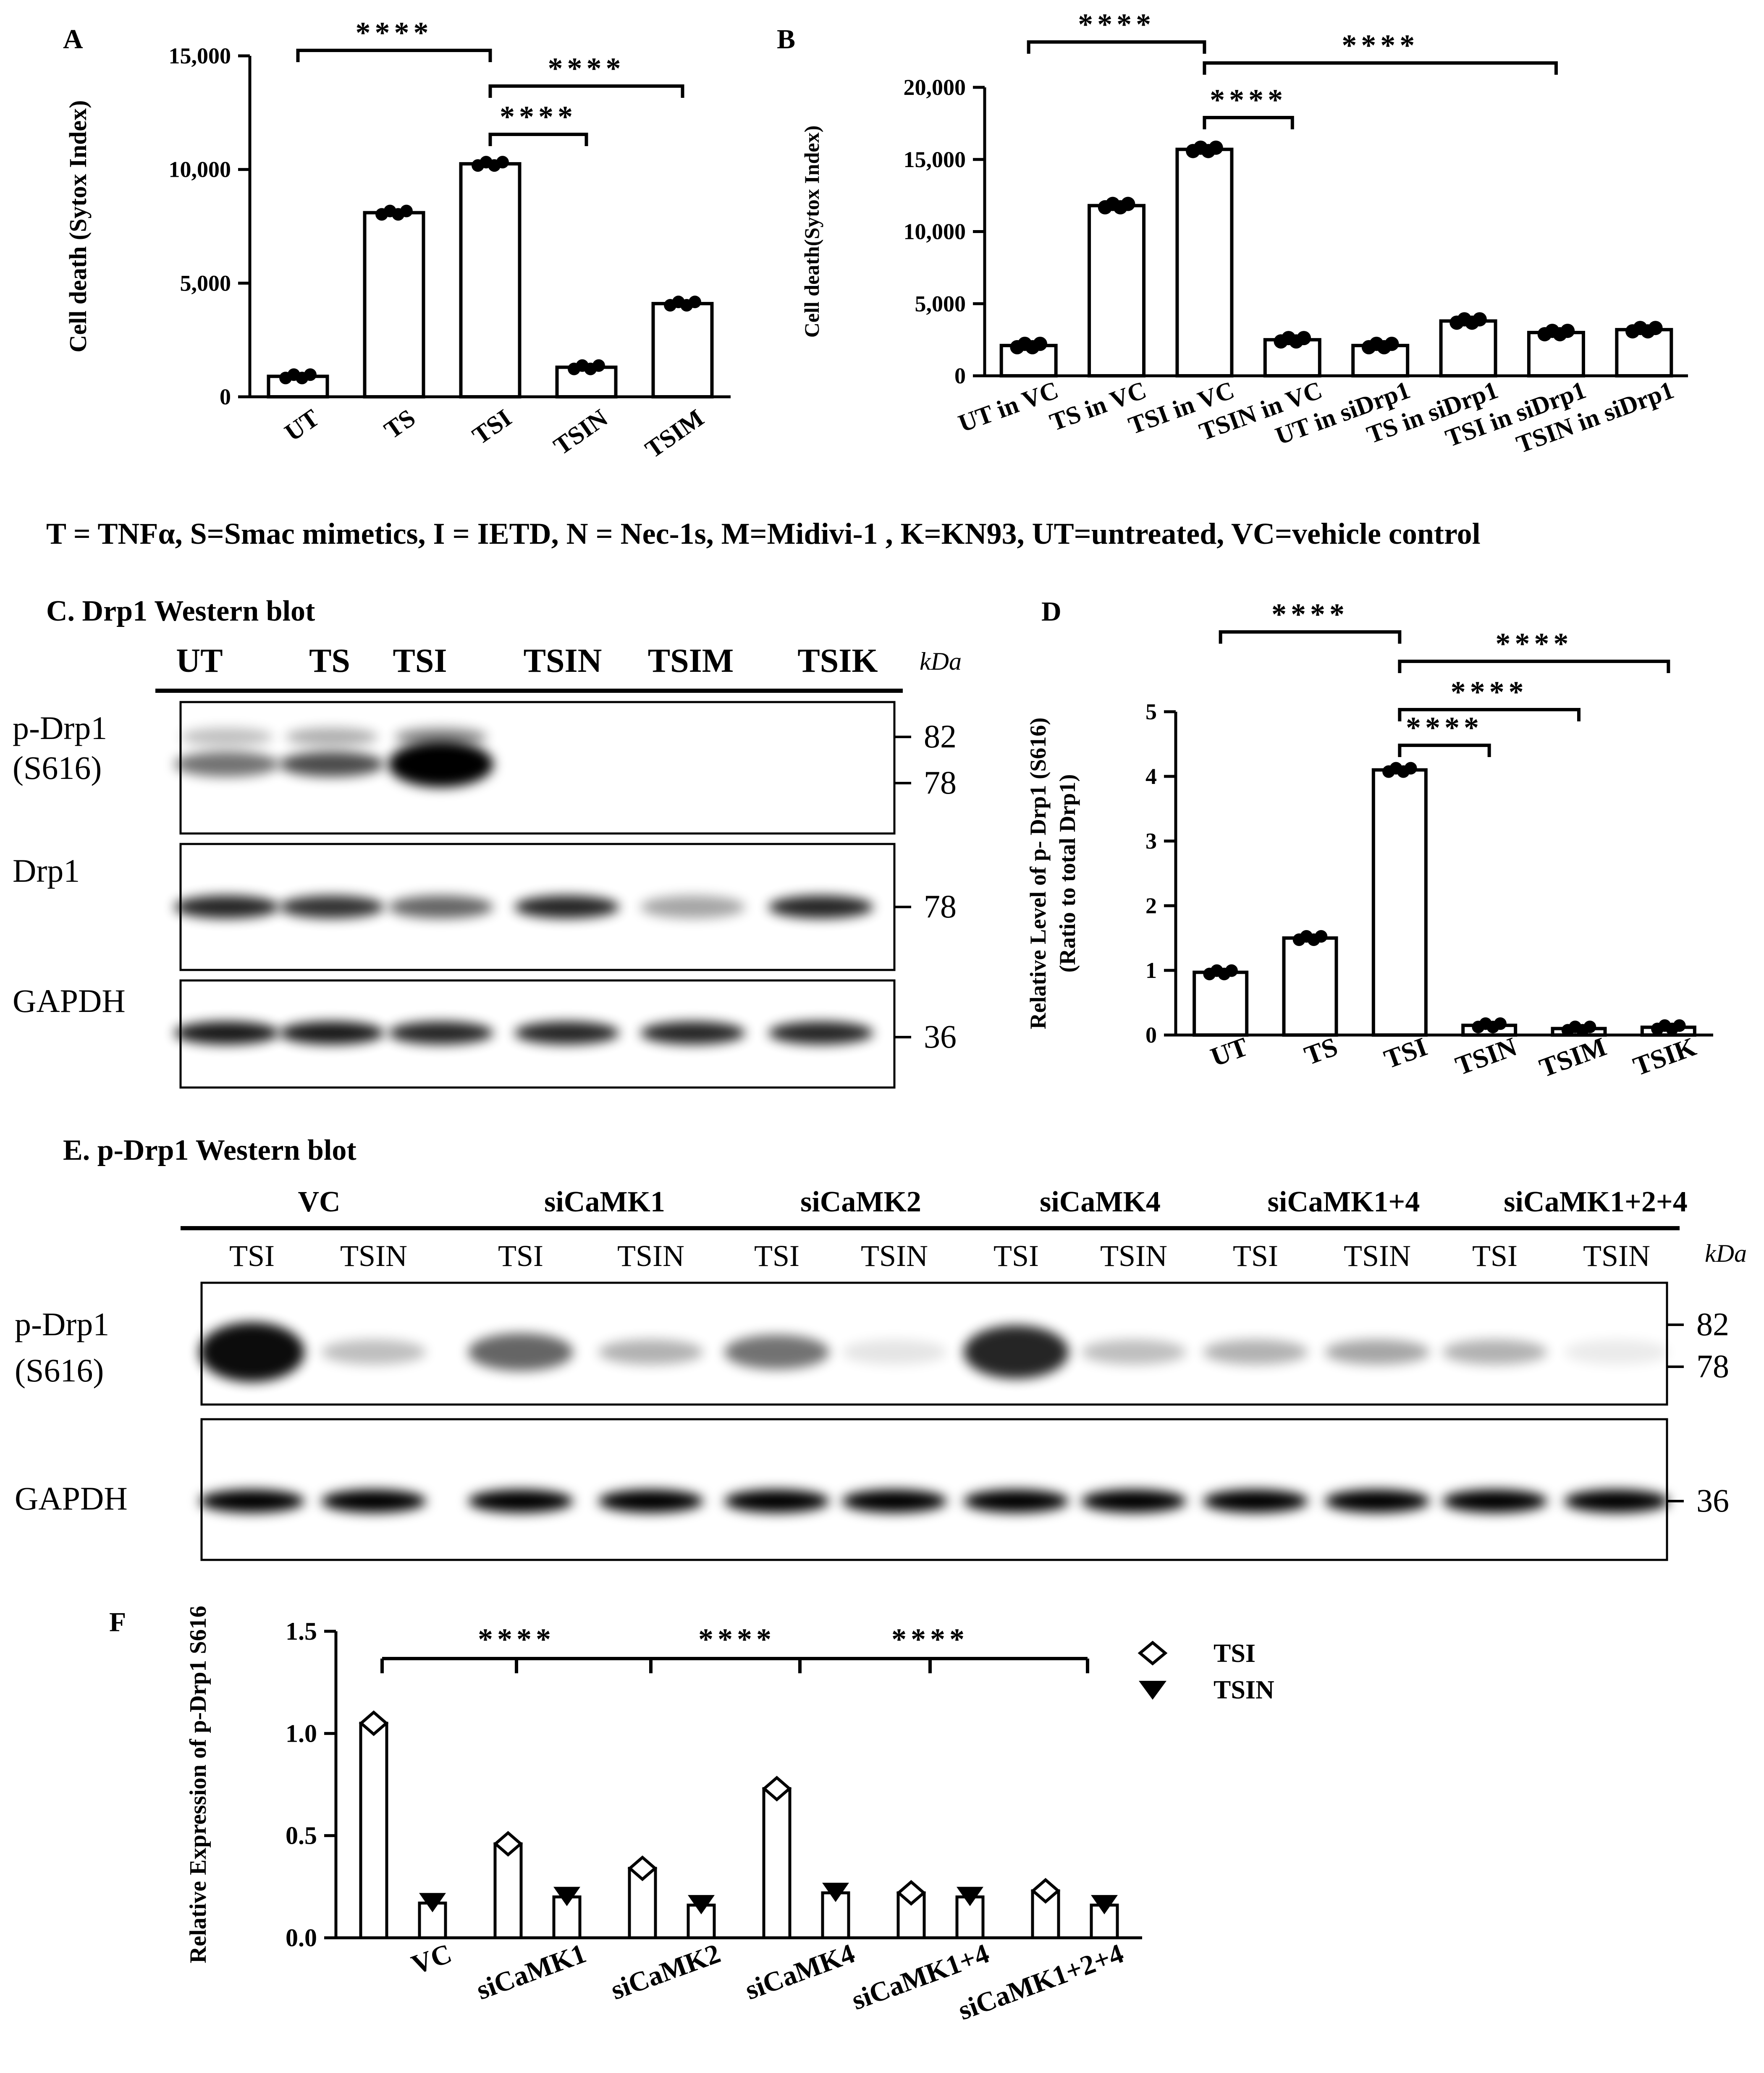 This screenshot has height=2073, width=1764. Describe the element at coordinates (1051, 611) in the screenshot. I see `panel-d-letter: D` at that location.